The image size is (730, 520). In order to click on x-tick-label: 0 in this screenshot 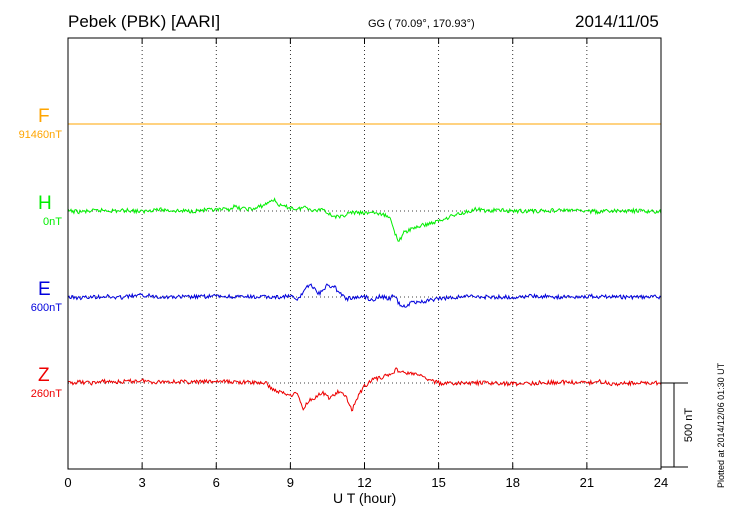, I will do `click(67, 482)`.